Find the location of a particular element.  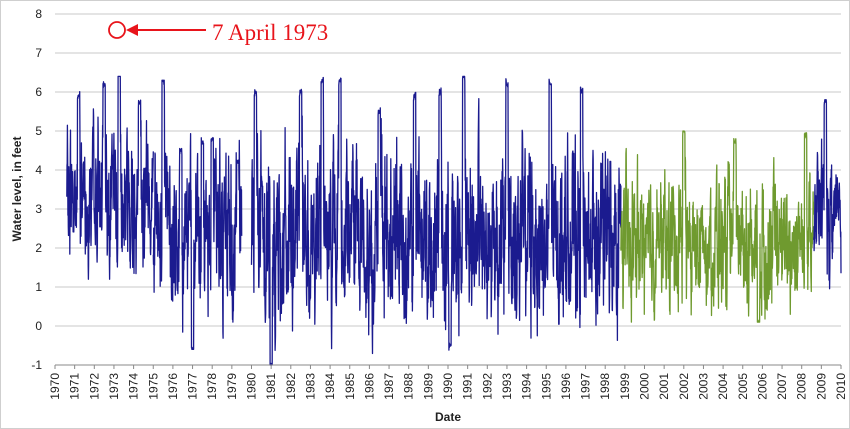

peak-annotation: 7 April 1973 is located at coordinates (218, 32).